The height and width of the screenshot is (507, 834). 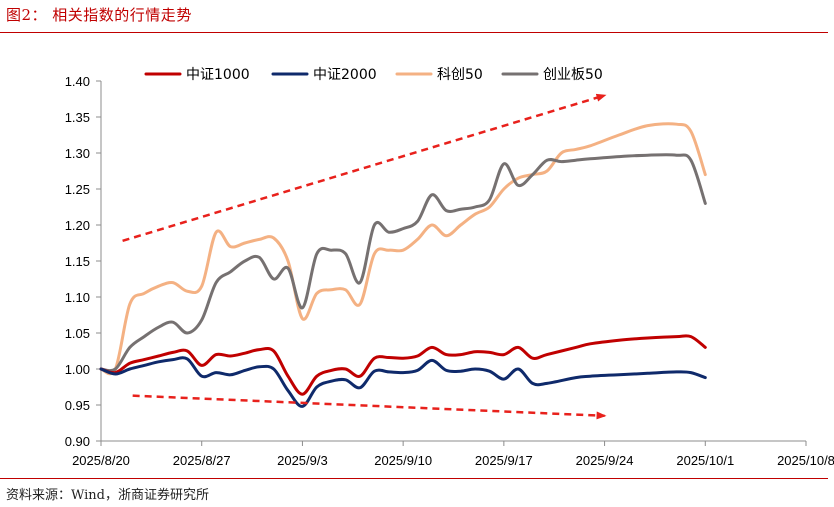 I want to click on lower-trend-arrow, so click(x=369, y=407).